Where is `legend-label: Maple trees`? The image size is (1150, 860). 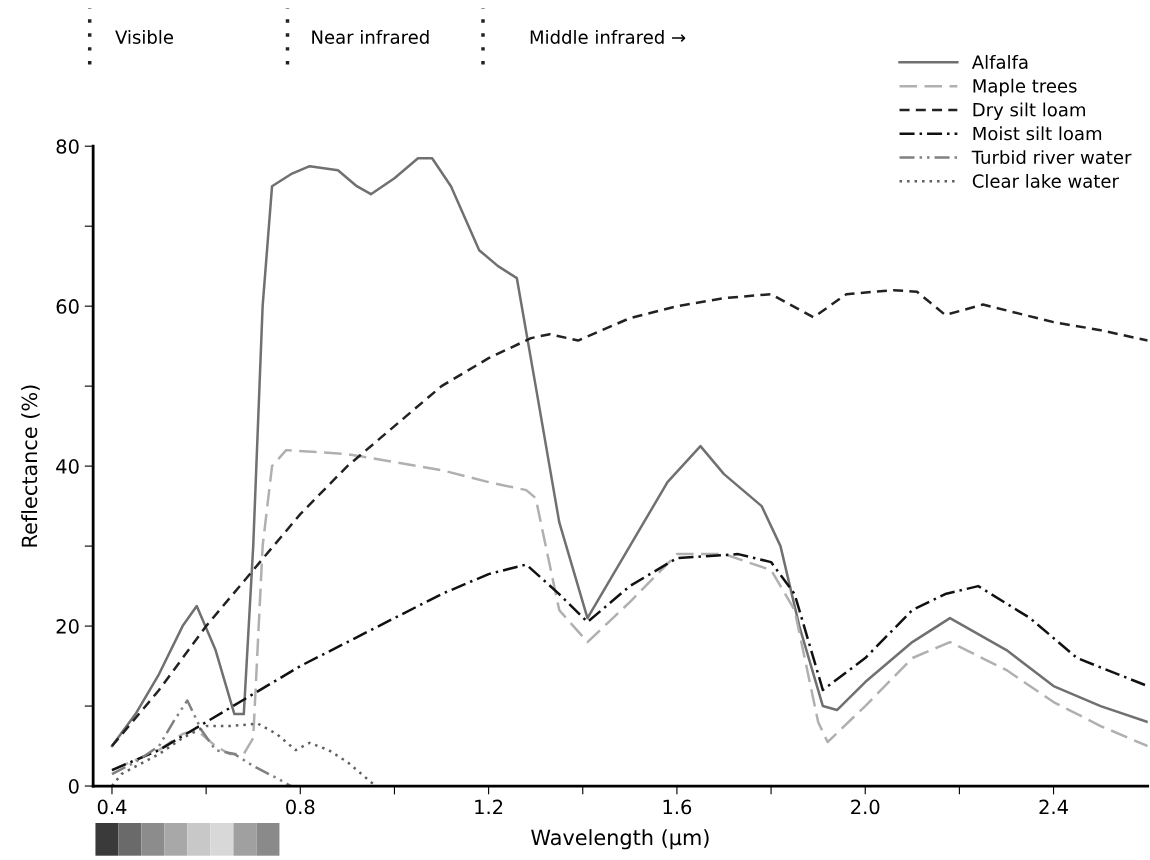 legend-label: Maple trees is located at coordinates (1025, 87).